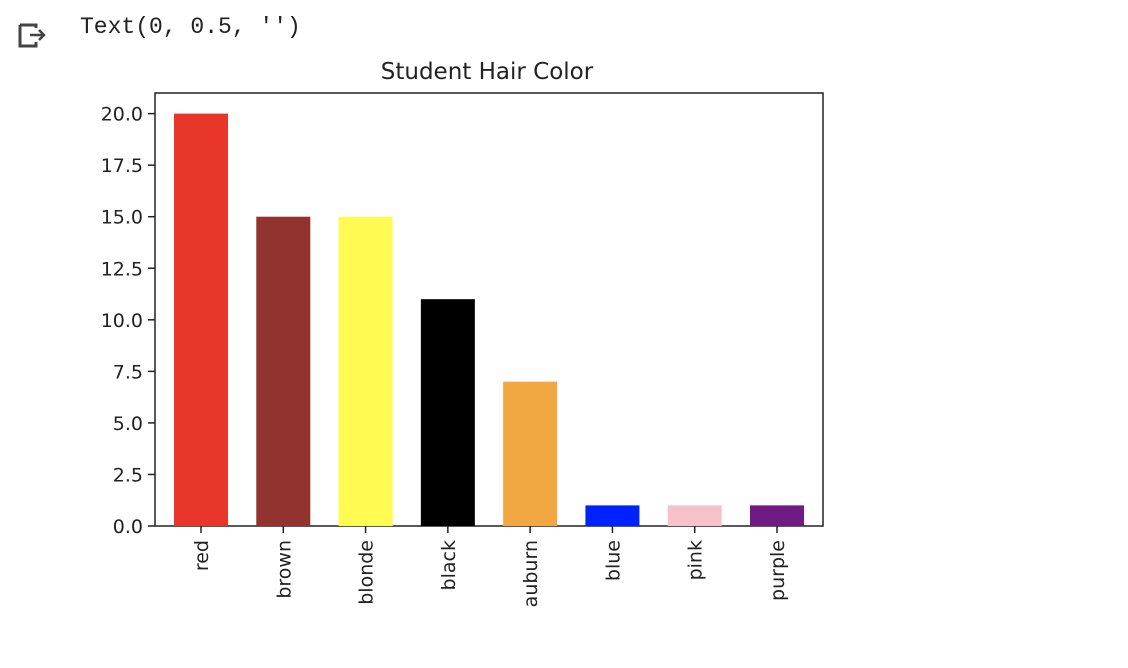 Image resolution: width=1128 pixels, height=668 pixels. What do you see at coordinates (447, 412) in the screenshot?
I see `bar-black` at bounding box center [447, 412].